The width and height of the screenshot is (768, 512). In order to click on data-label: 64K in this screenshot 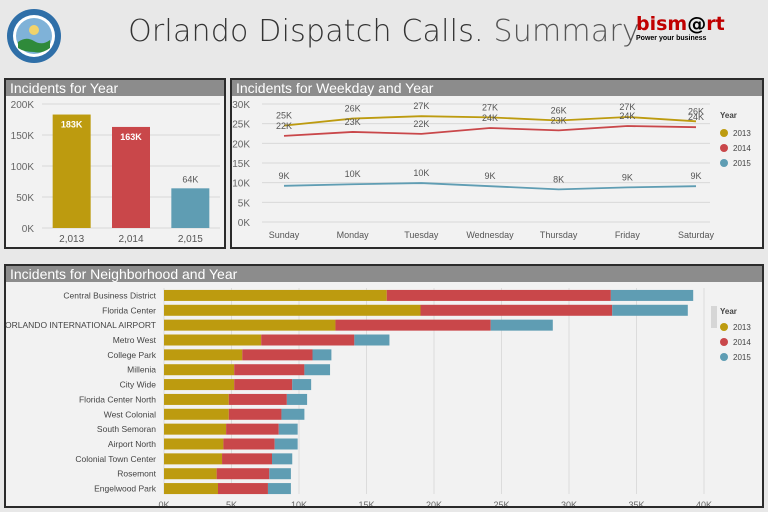, I will do `click(190, 179)`.